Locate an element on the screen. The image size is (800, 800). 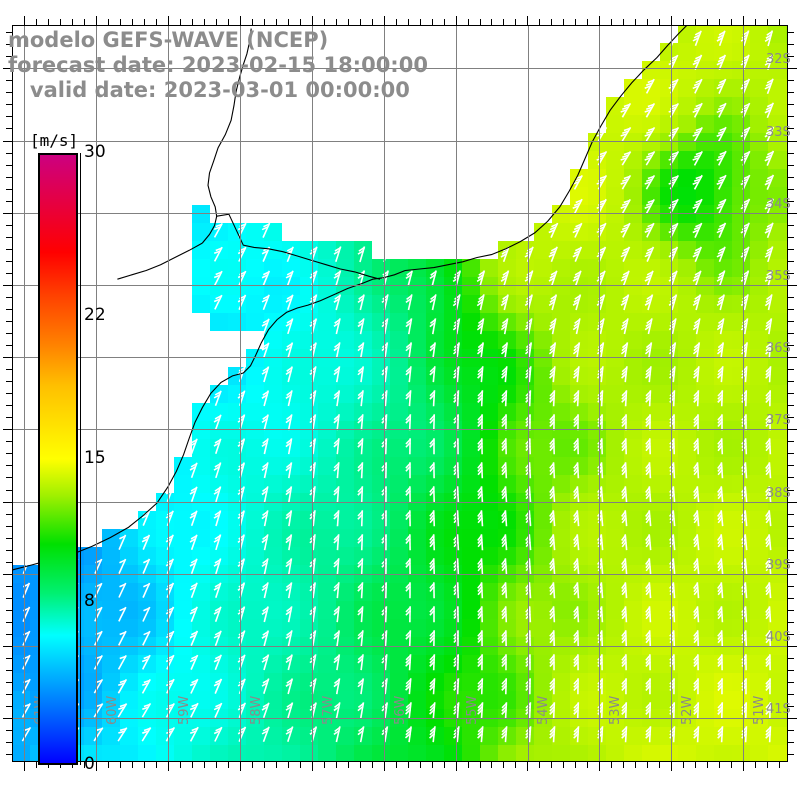
colorbar is located at coordinates (58, 459).